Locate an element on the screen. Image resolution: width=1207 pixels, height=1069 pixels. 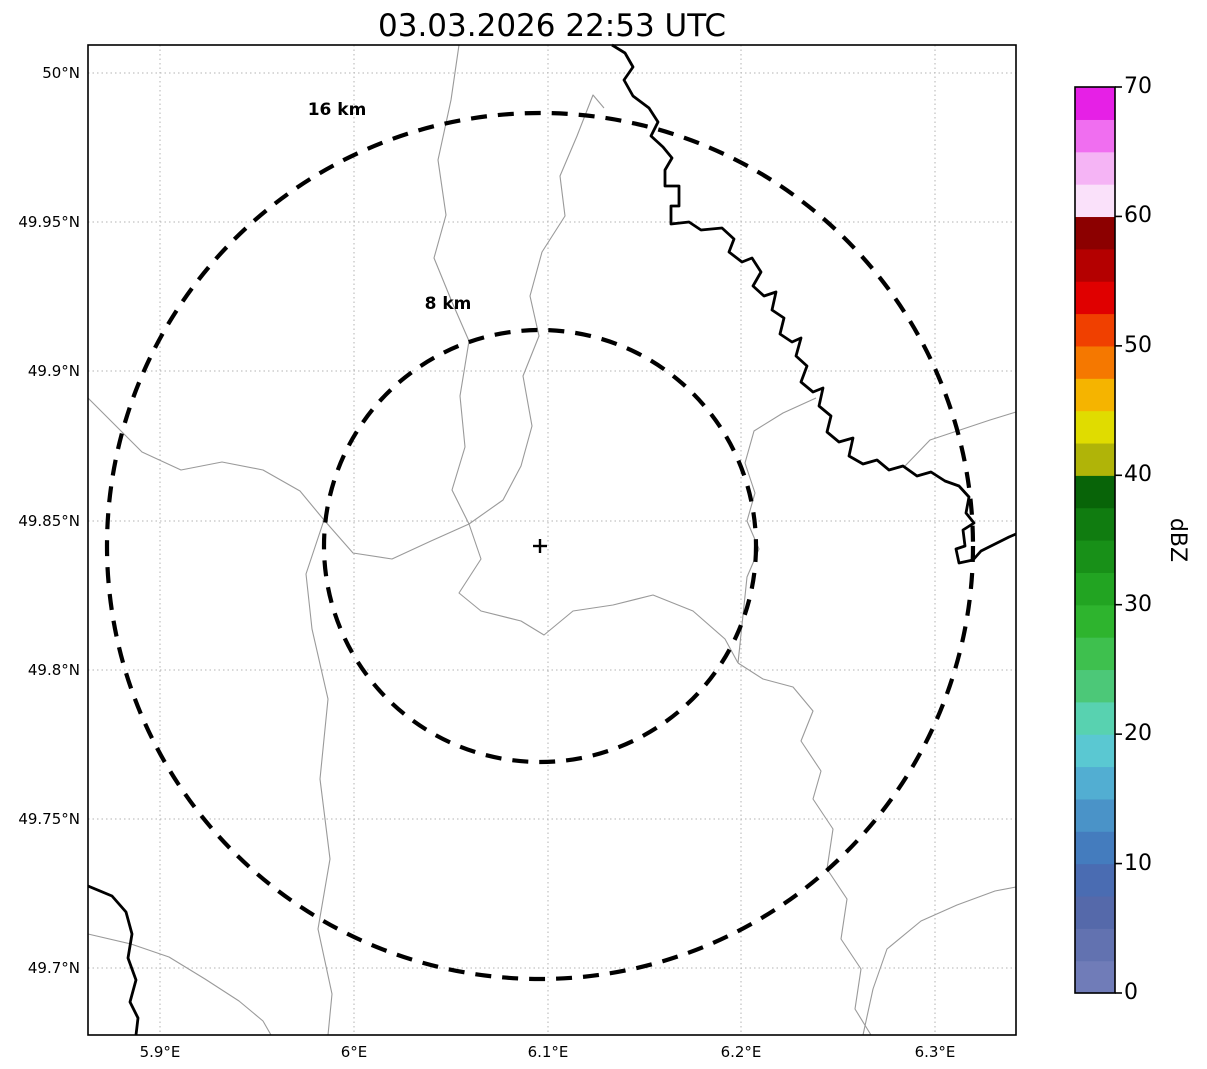
radar-center-cross-marker is located at coordinates (540, 546).